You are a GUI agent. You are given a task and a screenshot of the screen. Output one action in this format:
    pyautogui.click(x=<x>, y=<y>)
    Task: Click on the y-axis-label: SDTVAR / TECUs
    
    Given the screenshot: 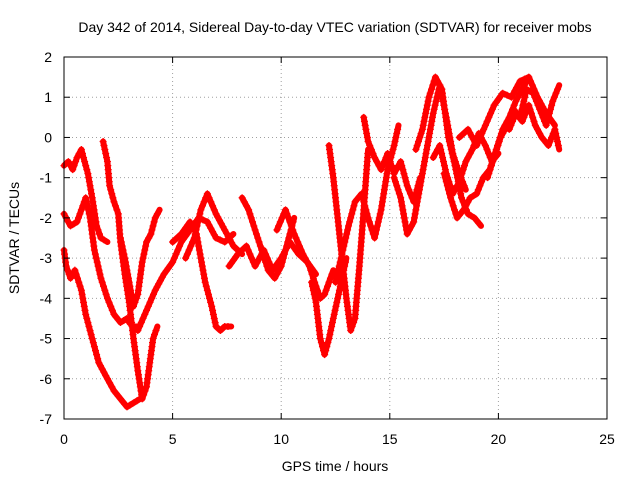 What is the action you would take?
    pyautogui.click(x=14, y=238)
    